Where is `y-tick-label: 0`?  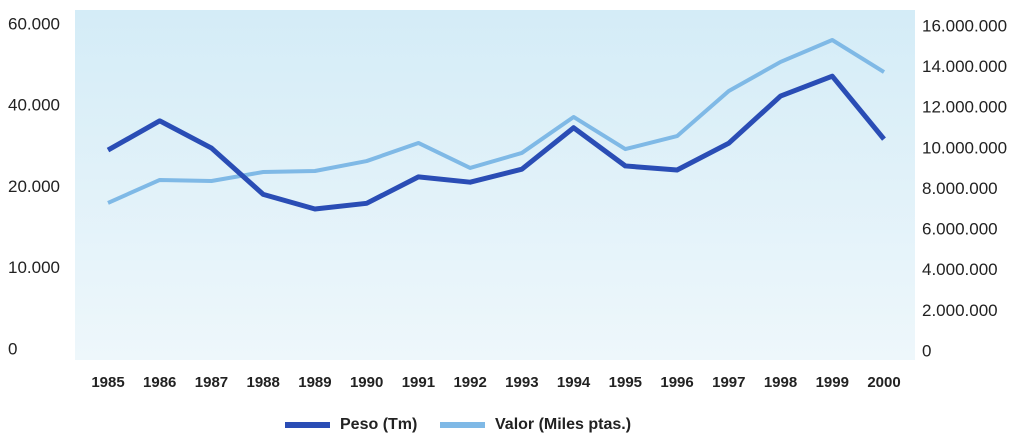 y-tick-label: 0 is located at coordinates (12, 348).